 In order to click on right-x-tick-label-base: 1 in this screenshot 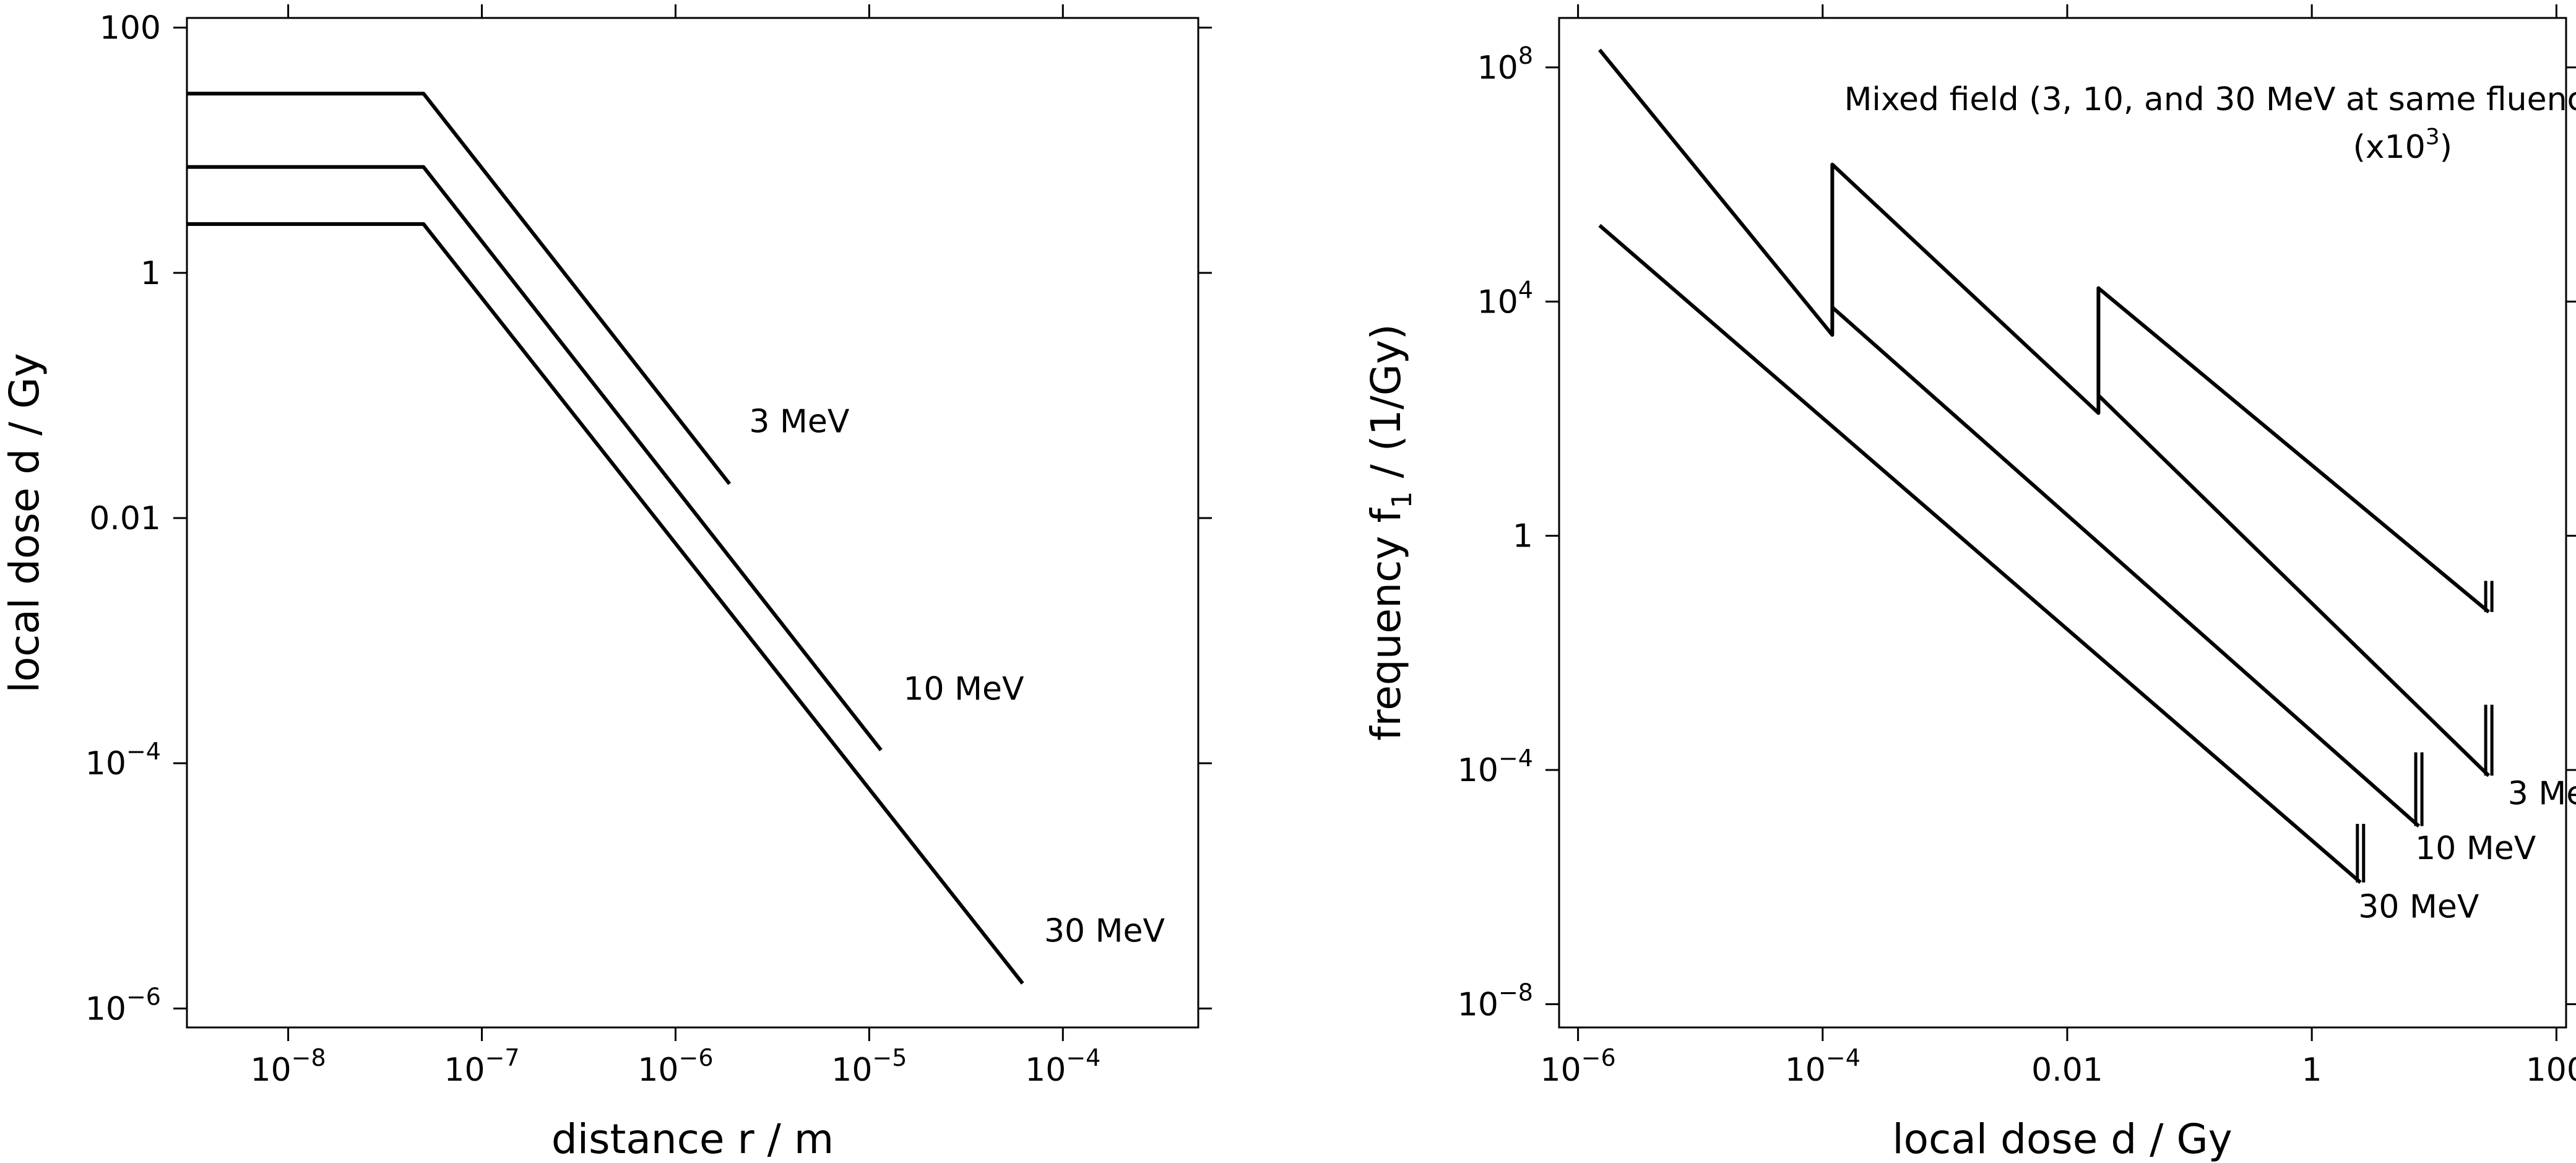, I will do `click(2312, 1070)`.